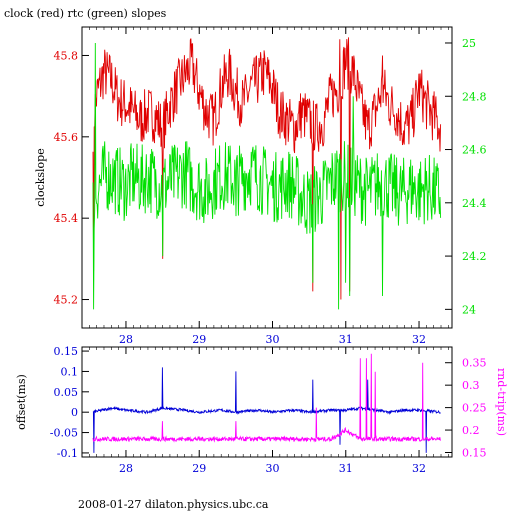 Image resolution: width=512 pixels, height=512 pixels. I want to click on right-tick-label: 0.15, so click(474, 453).